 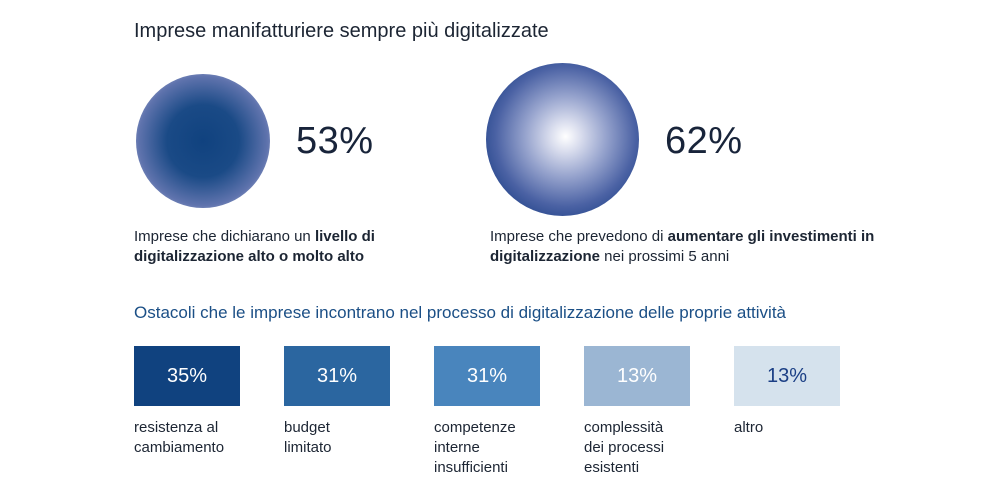 I want to click on gradient-circle-digitalization-level, so click(x=203, y=141).